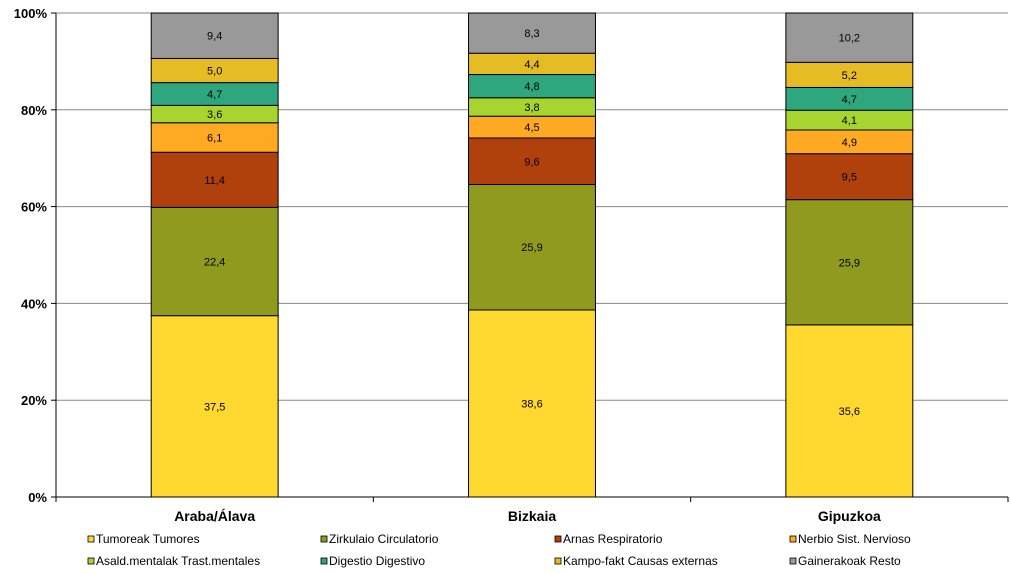 The width and height of the screenshot is (1011, 574). I want to click on data-label: 37,5, so click(214, 407).